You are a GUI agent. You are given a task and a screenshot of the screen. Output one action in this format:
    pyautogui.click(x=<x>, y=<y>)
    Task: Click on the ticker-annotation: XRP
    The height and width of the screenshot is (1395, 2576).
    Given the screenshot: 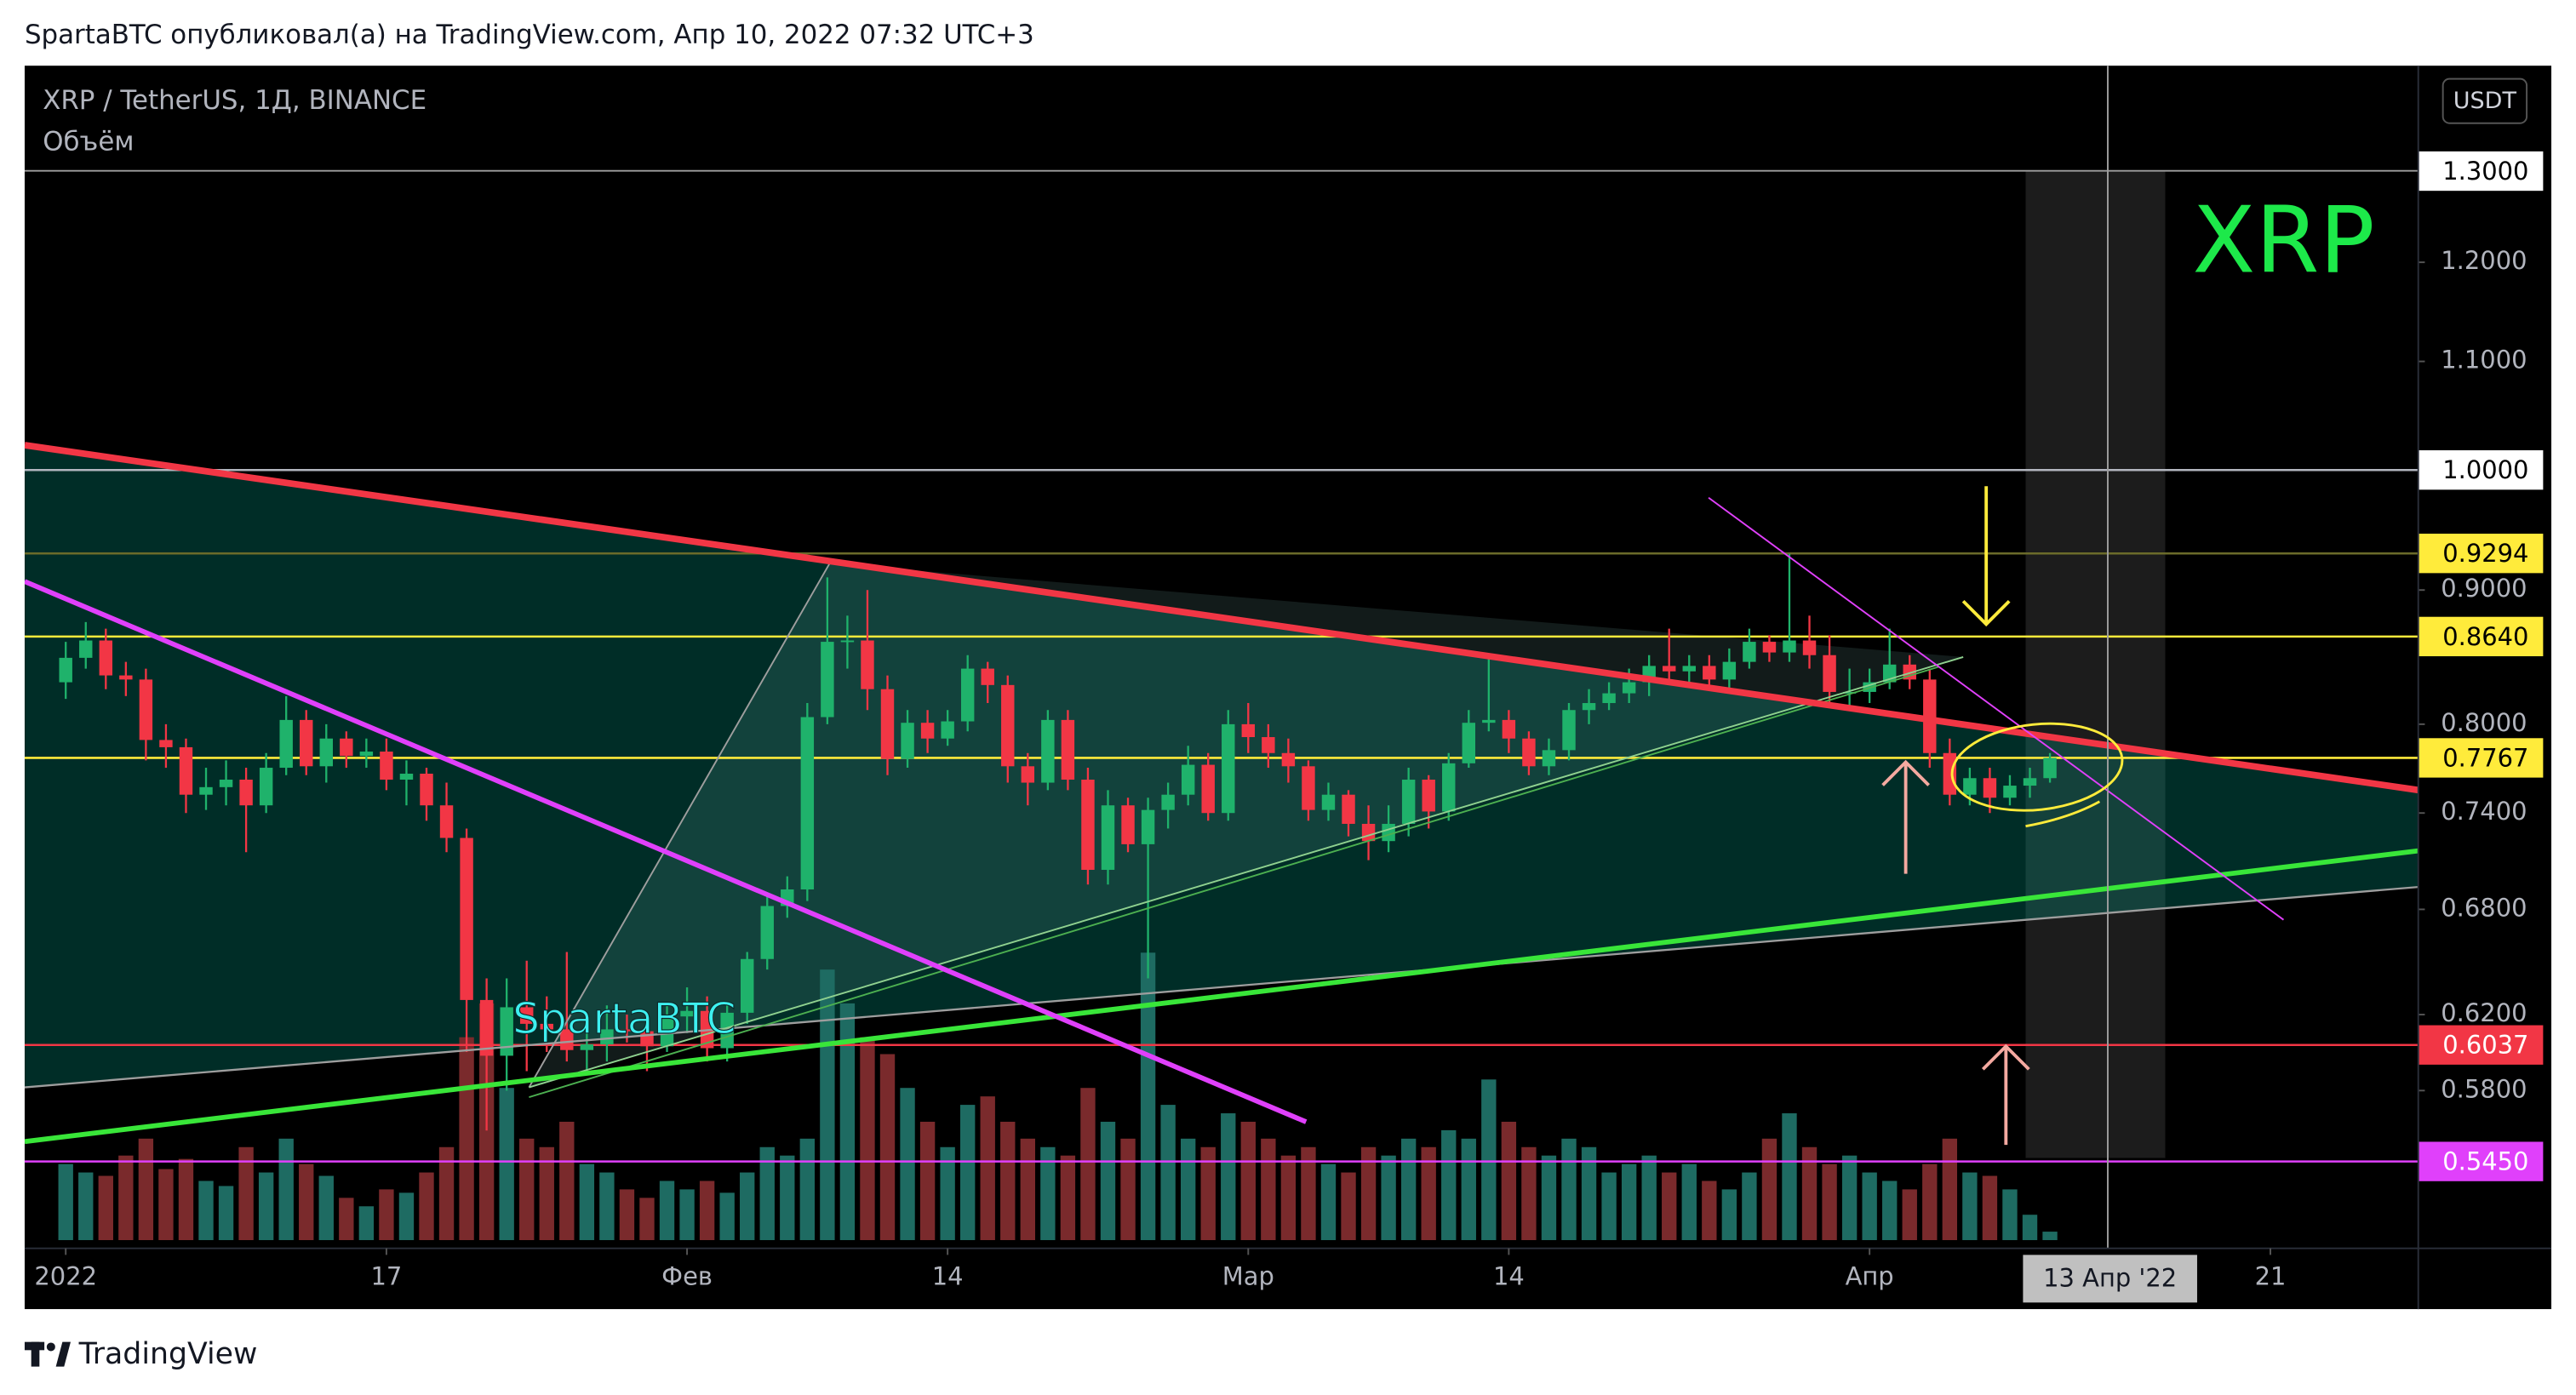 What is the action you would take?
    pyautogui.click(x=2283, y=241)
    